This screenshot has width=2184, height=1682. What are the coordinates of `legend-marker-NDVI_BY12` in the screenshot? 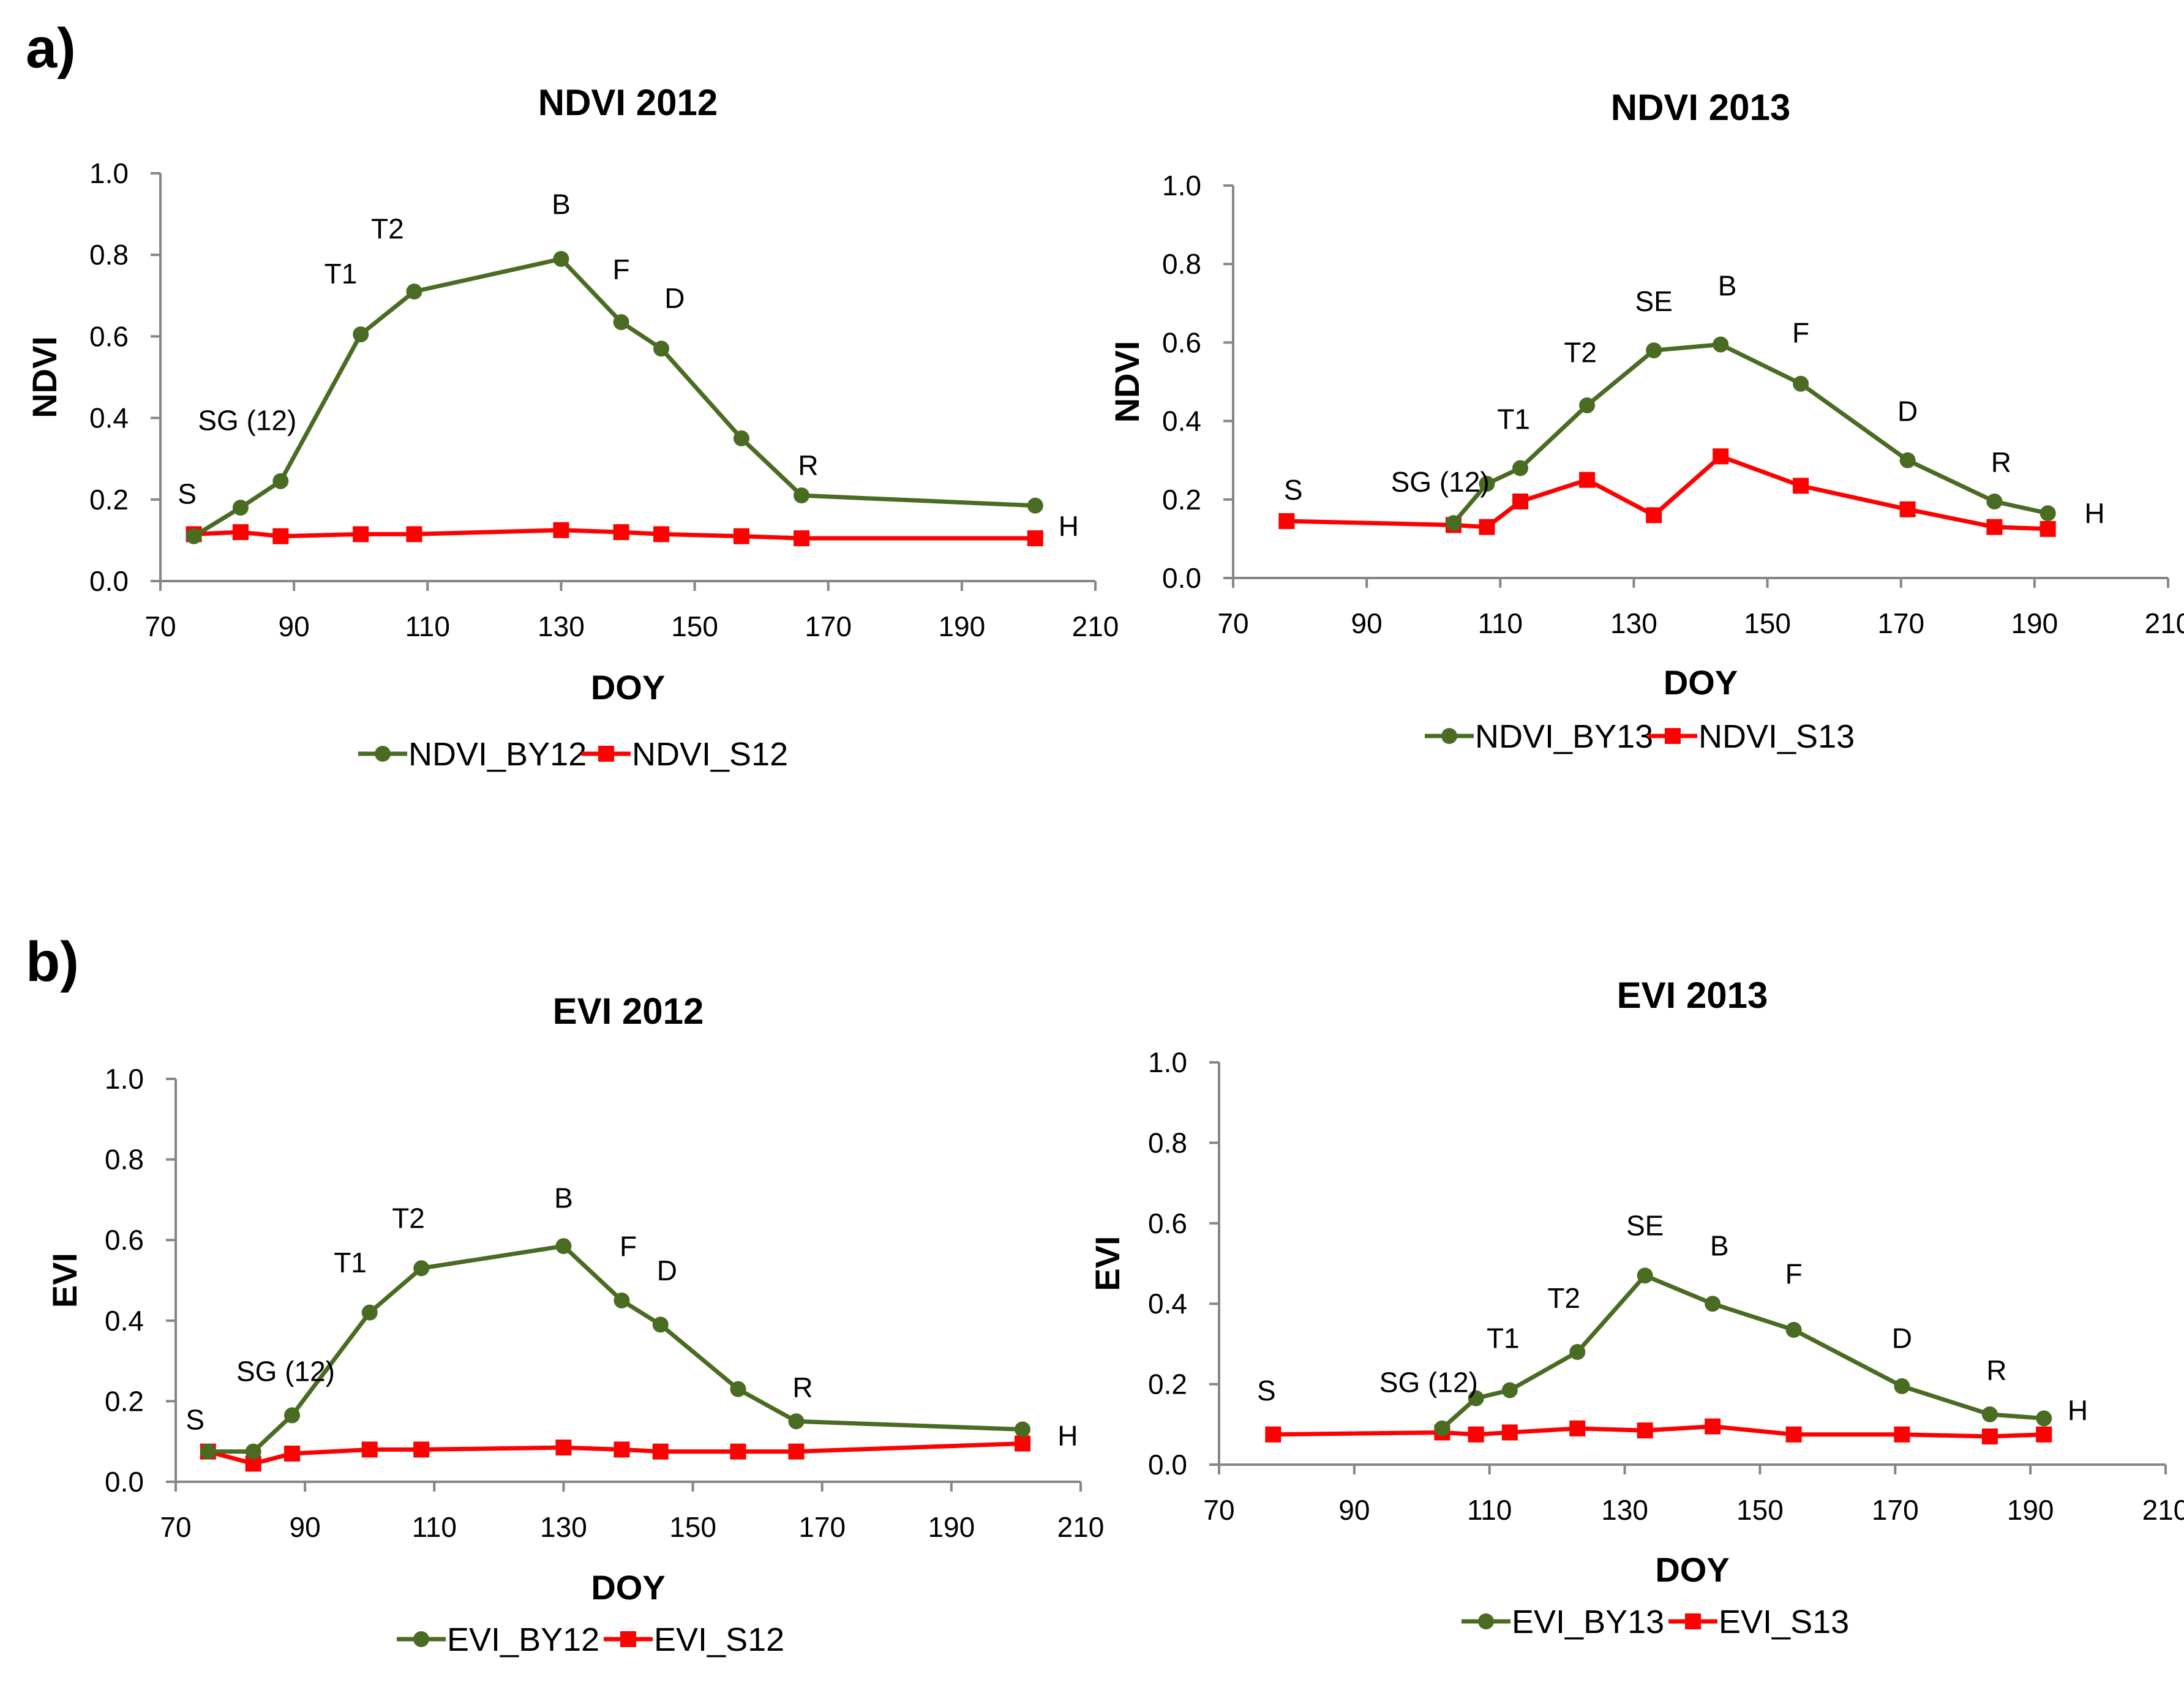 It's located at (383, 754).